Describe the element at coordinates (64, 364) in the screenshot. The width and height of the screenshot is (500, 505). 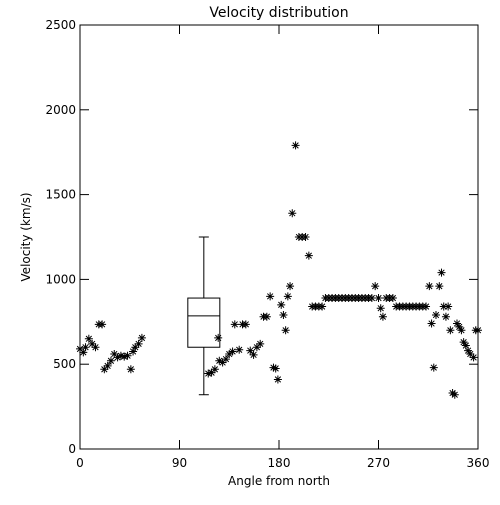
I see `y-tick-label: 500` at that location.